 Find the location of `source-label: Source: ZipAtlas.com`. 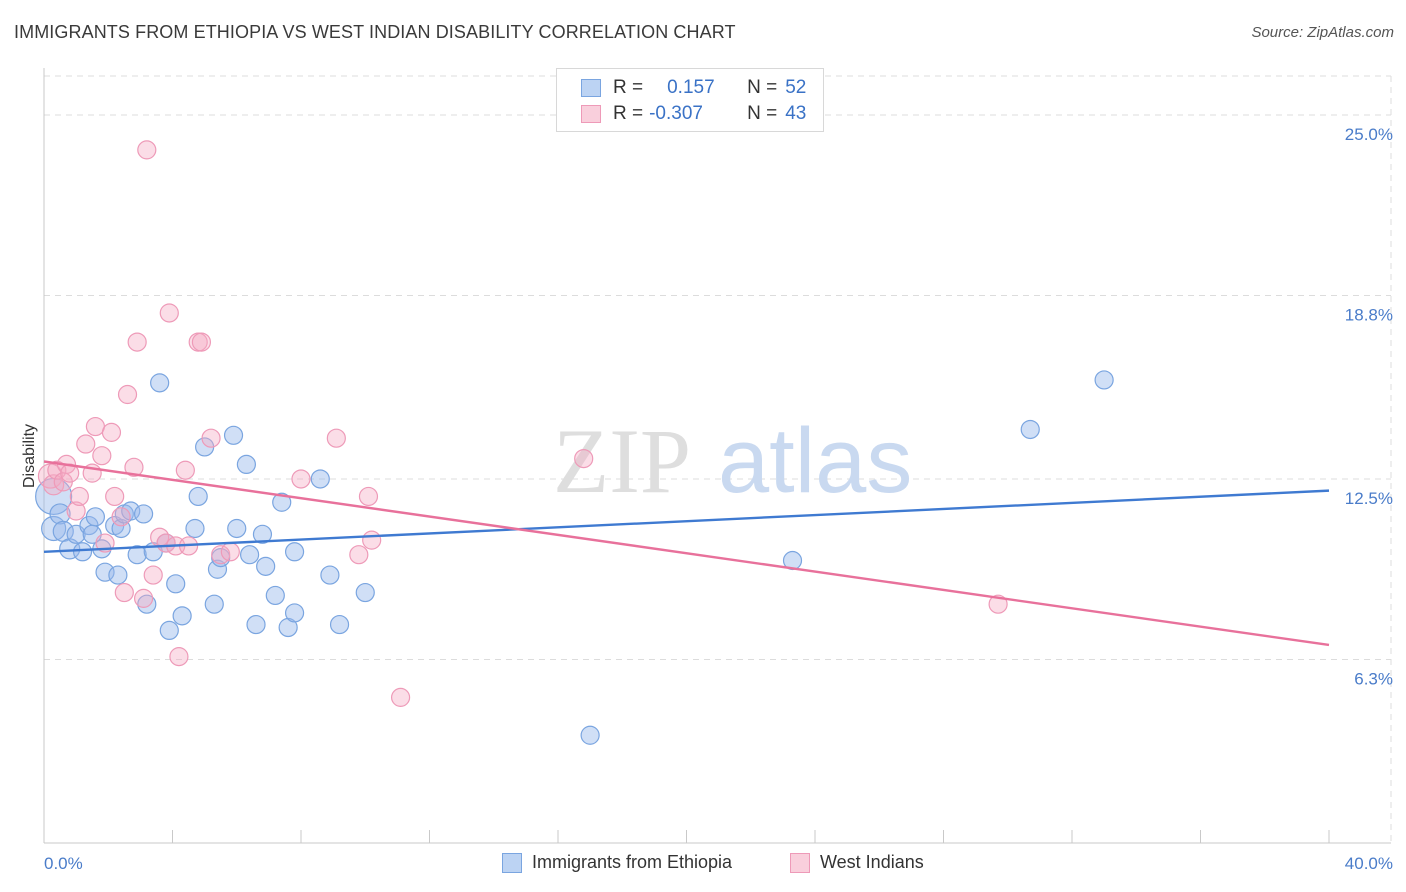

source-label: Source: ZipAtlas.com is located at coordinates (1322, 32).